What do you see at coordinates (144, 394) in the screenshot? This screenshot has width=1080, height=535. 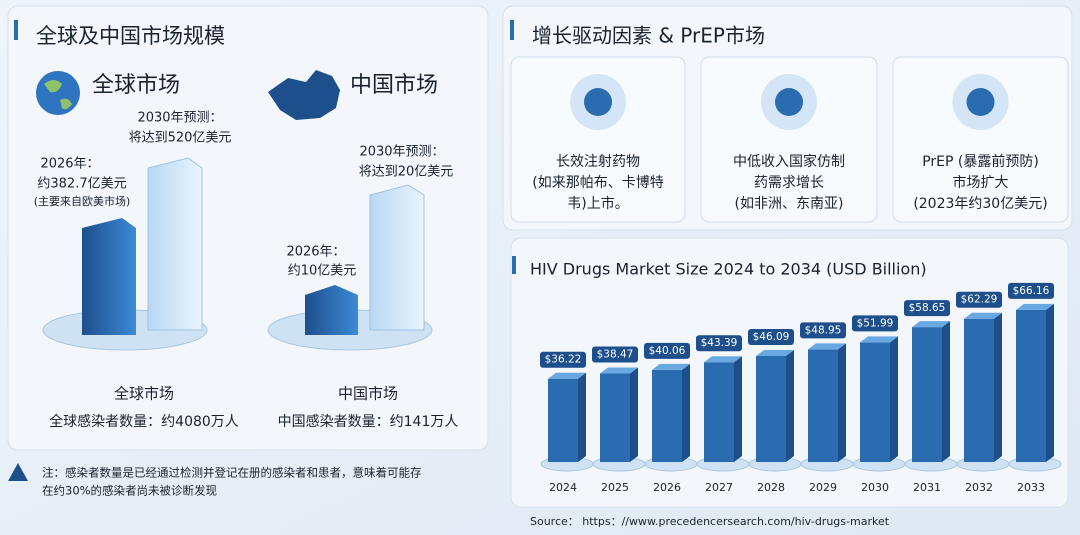 I see `caption: 全球市场` at bounding box center [144, 394].